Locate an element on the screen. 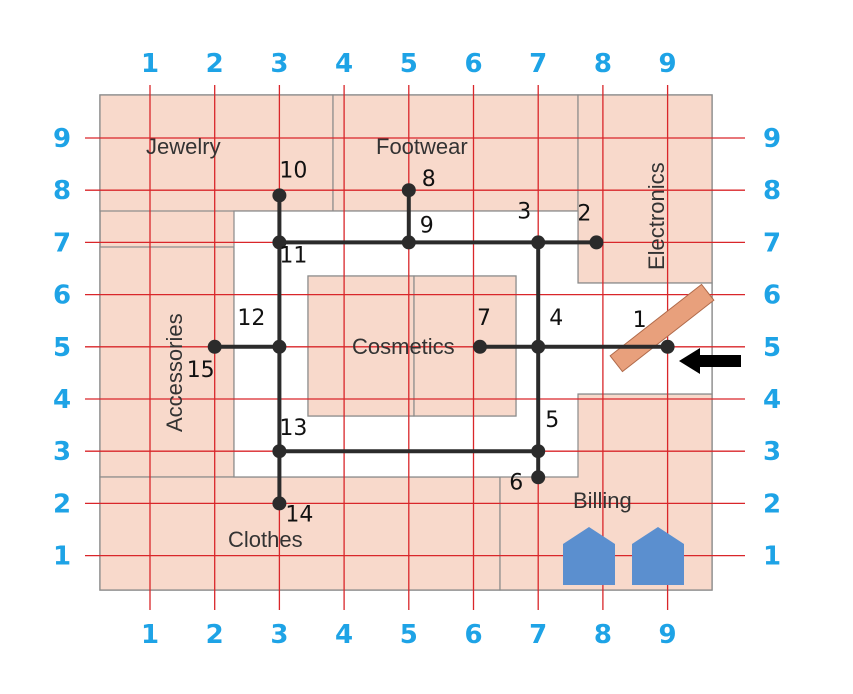 The width and height of the screenshot is (853, 694). y-tick-label-left: 8 is located at coordinates (62, 191).